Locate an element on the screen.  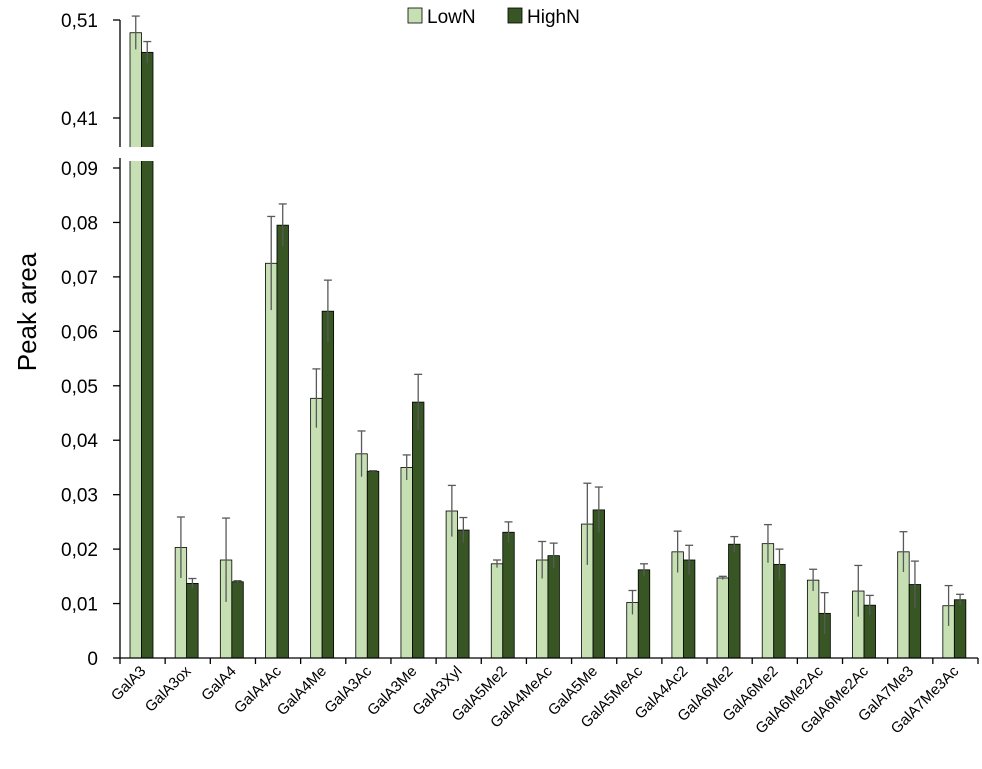
y-tick-label: 0,09 is located at coordinates (79, 169).